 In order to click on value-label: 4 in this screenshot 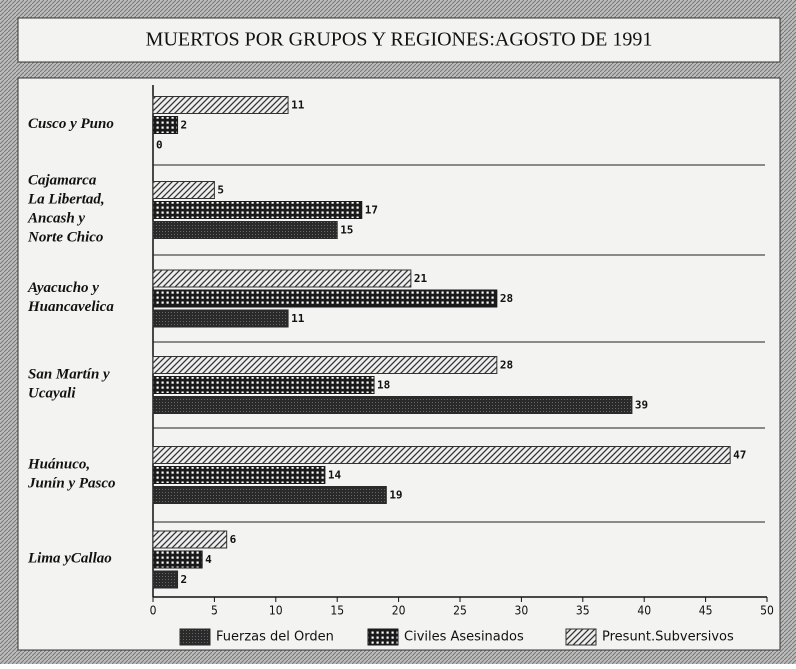, I will do `click(208, 559)`.